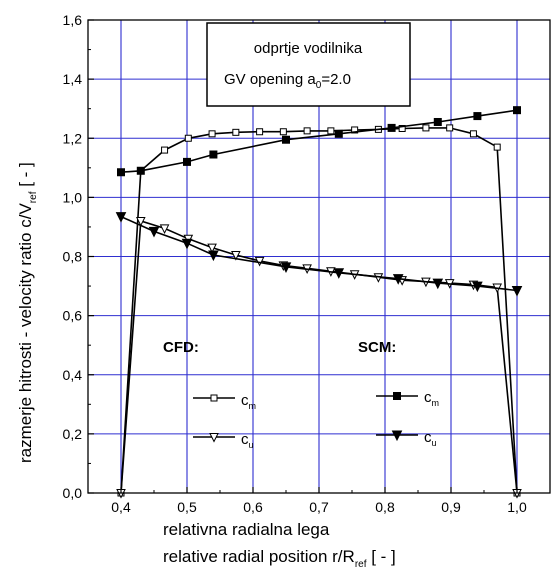 The image size is (558, 572). Describe the element at coordinates (430, 438) in the screenshot. I see `legend-scm-cu-label: cu` at that location.